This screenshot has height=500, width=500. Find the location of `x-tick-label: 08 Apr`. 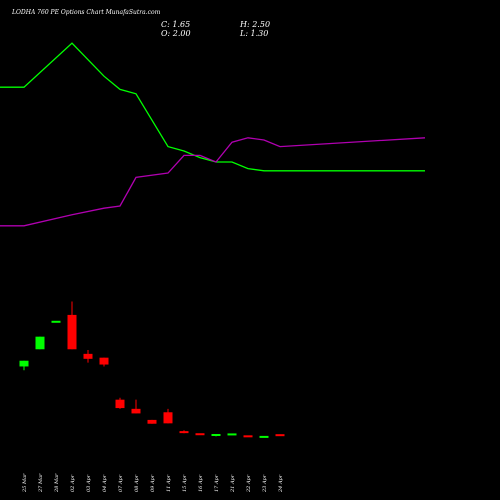

x-tick-label: 08 Apr is located at coordinates (137, 483).